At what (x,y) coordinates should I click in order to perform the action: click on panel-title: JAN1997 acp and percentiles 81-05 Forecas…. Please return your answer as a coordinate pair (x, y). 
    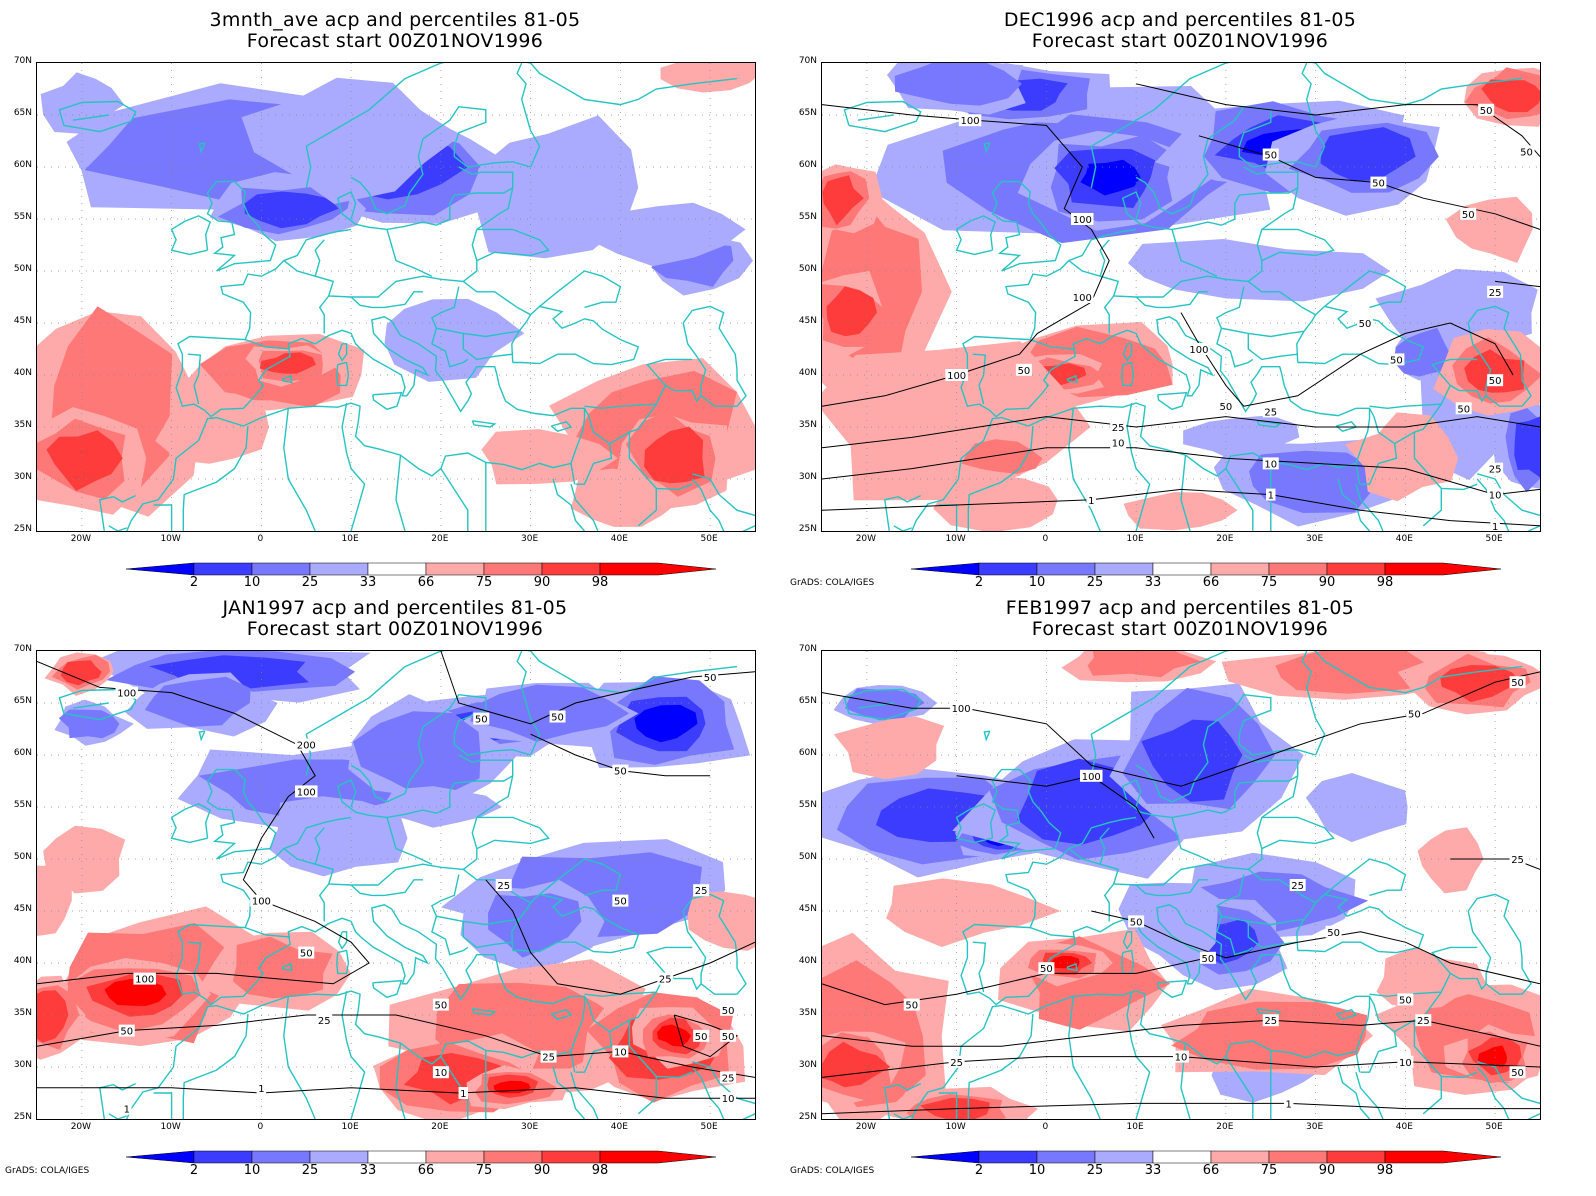
    Looking at the image, I should click on (395, 619).